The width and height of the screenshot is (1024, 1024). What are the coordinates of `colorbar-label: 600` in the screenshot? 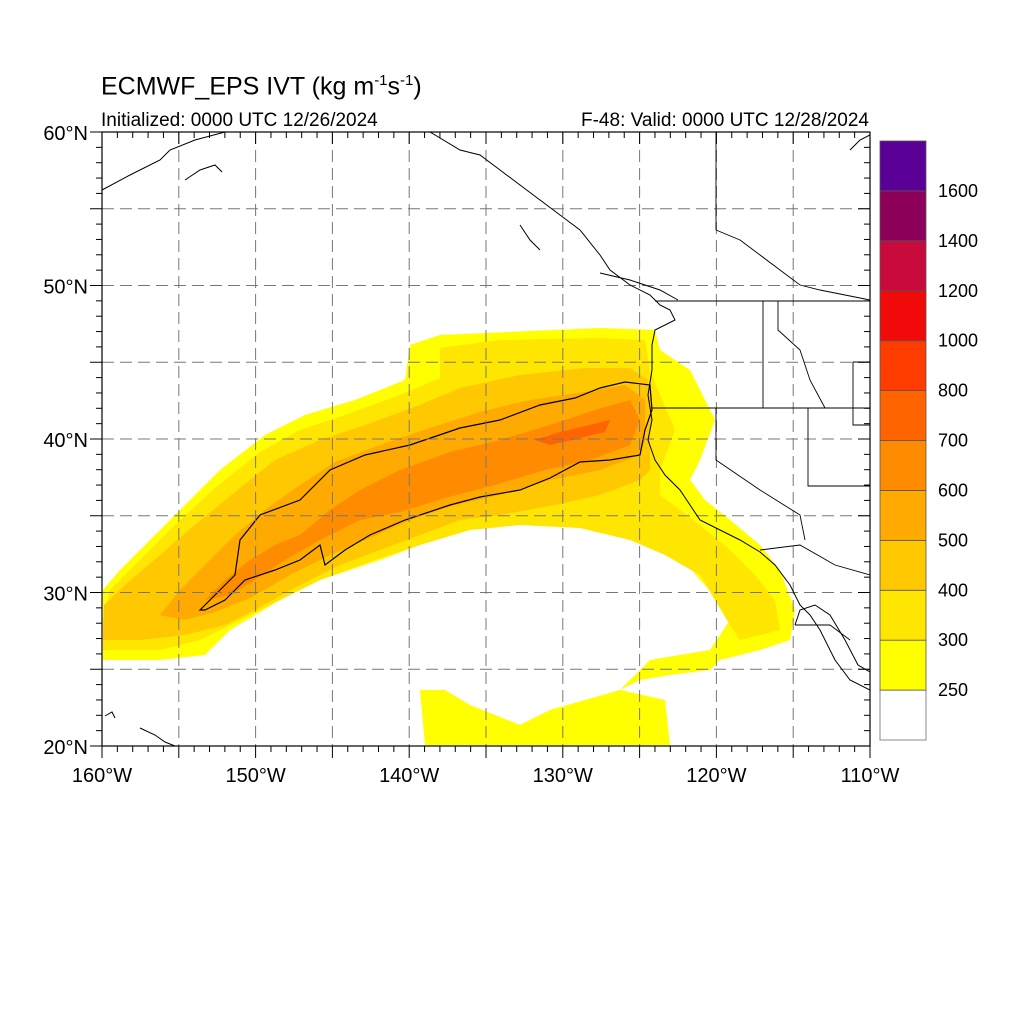 It's located at (953, 490).